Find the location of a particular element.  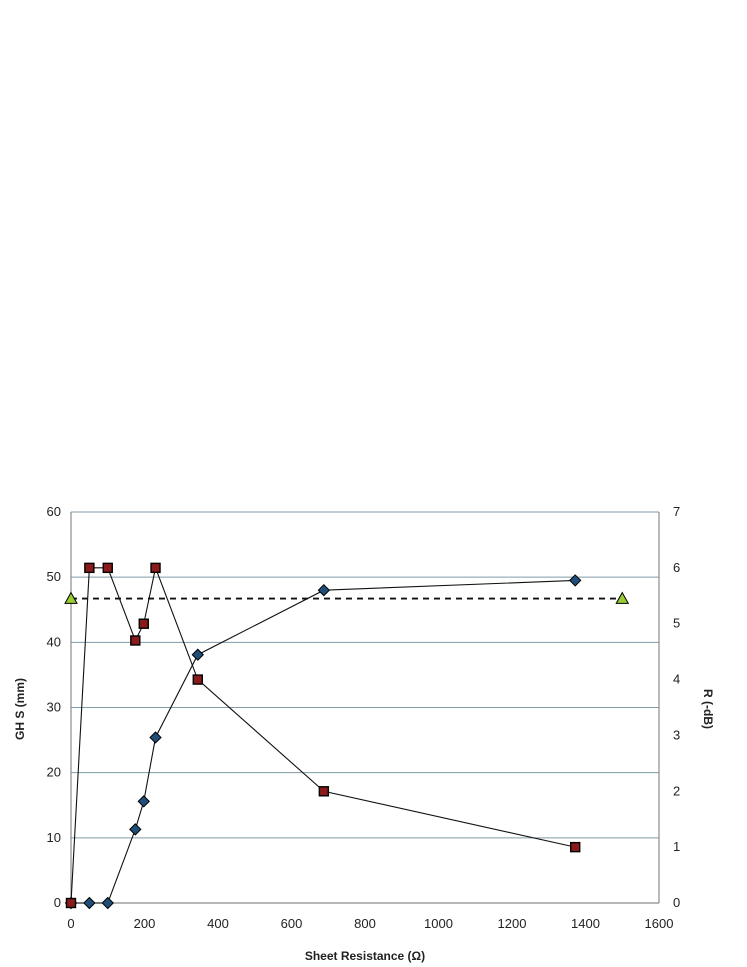

y-left-tick-label: 30 is located at coordinates (54, 707).